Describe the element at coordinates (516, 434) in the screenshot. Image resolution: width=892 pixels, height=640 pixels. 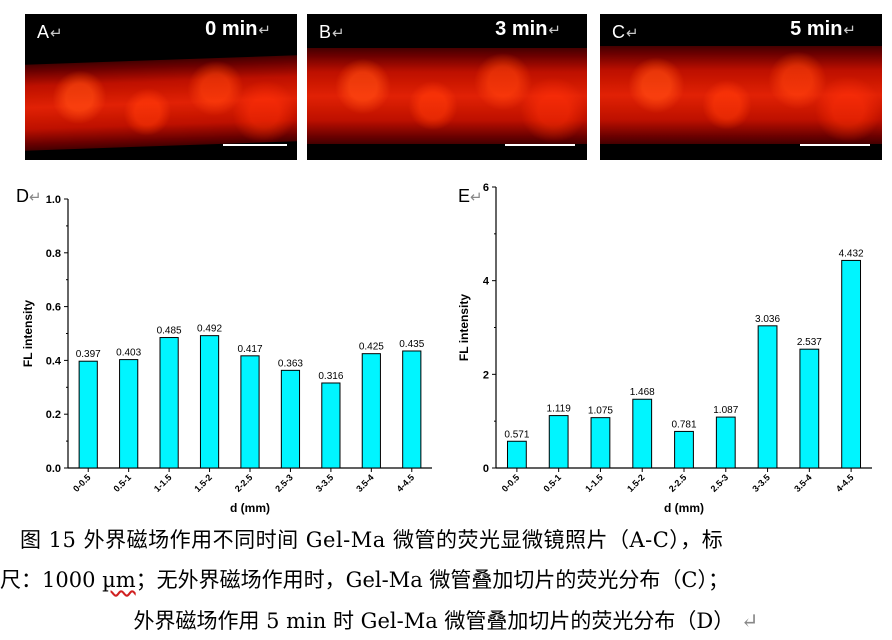
I see `data-label: 0.571` at that location.